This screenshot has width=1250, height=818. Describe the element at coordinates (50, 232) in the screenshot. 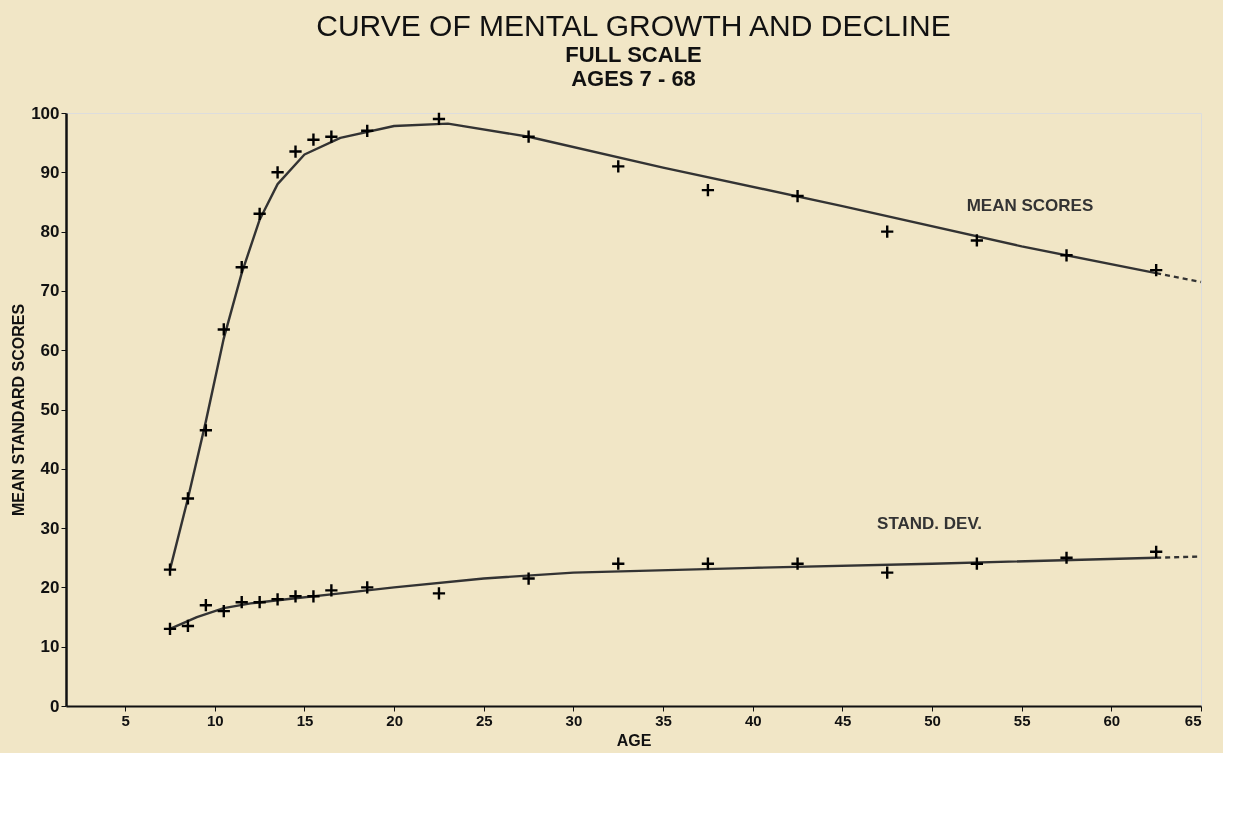

I see `y-tick-label: 80` at that location.